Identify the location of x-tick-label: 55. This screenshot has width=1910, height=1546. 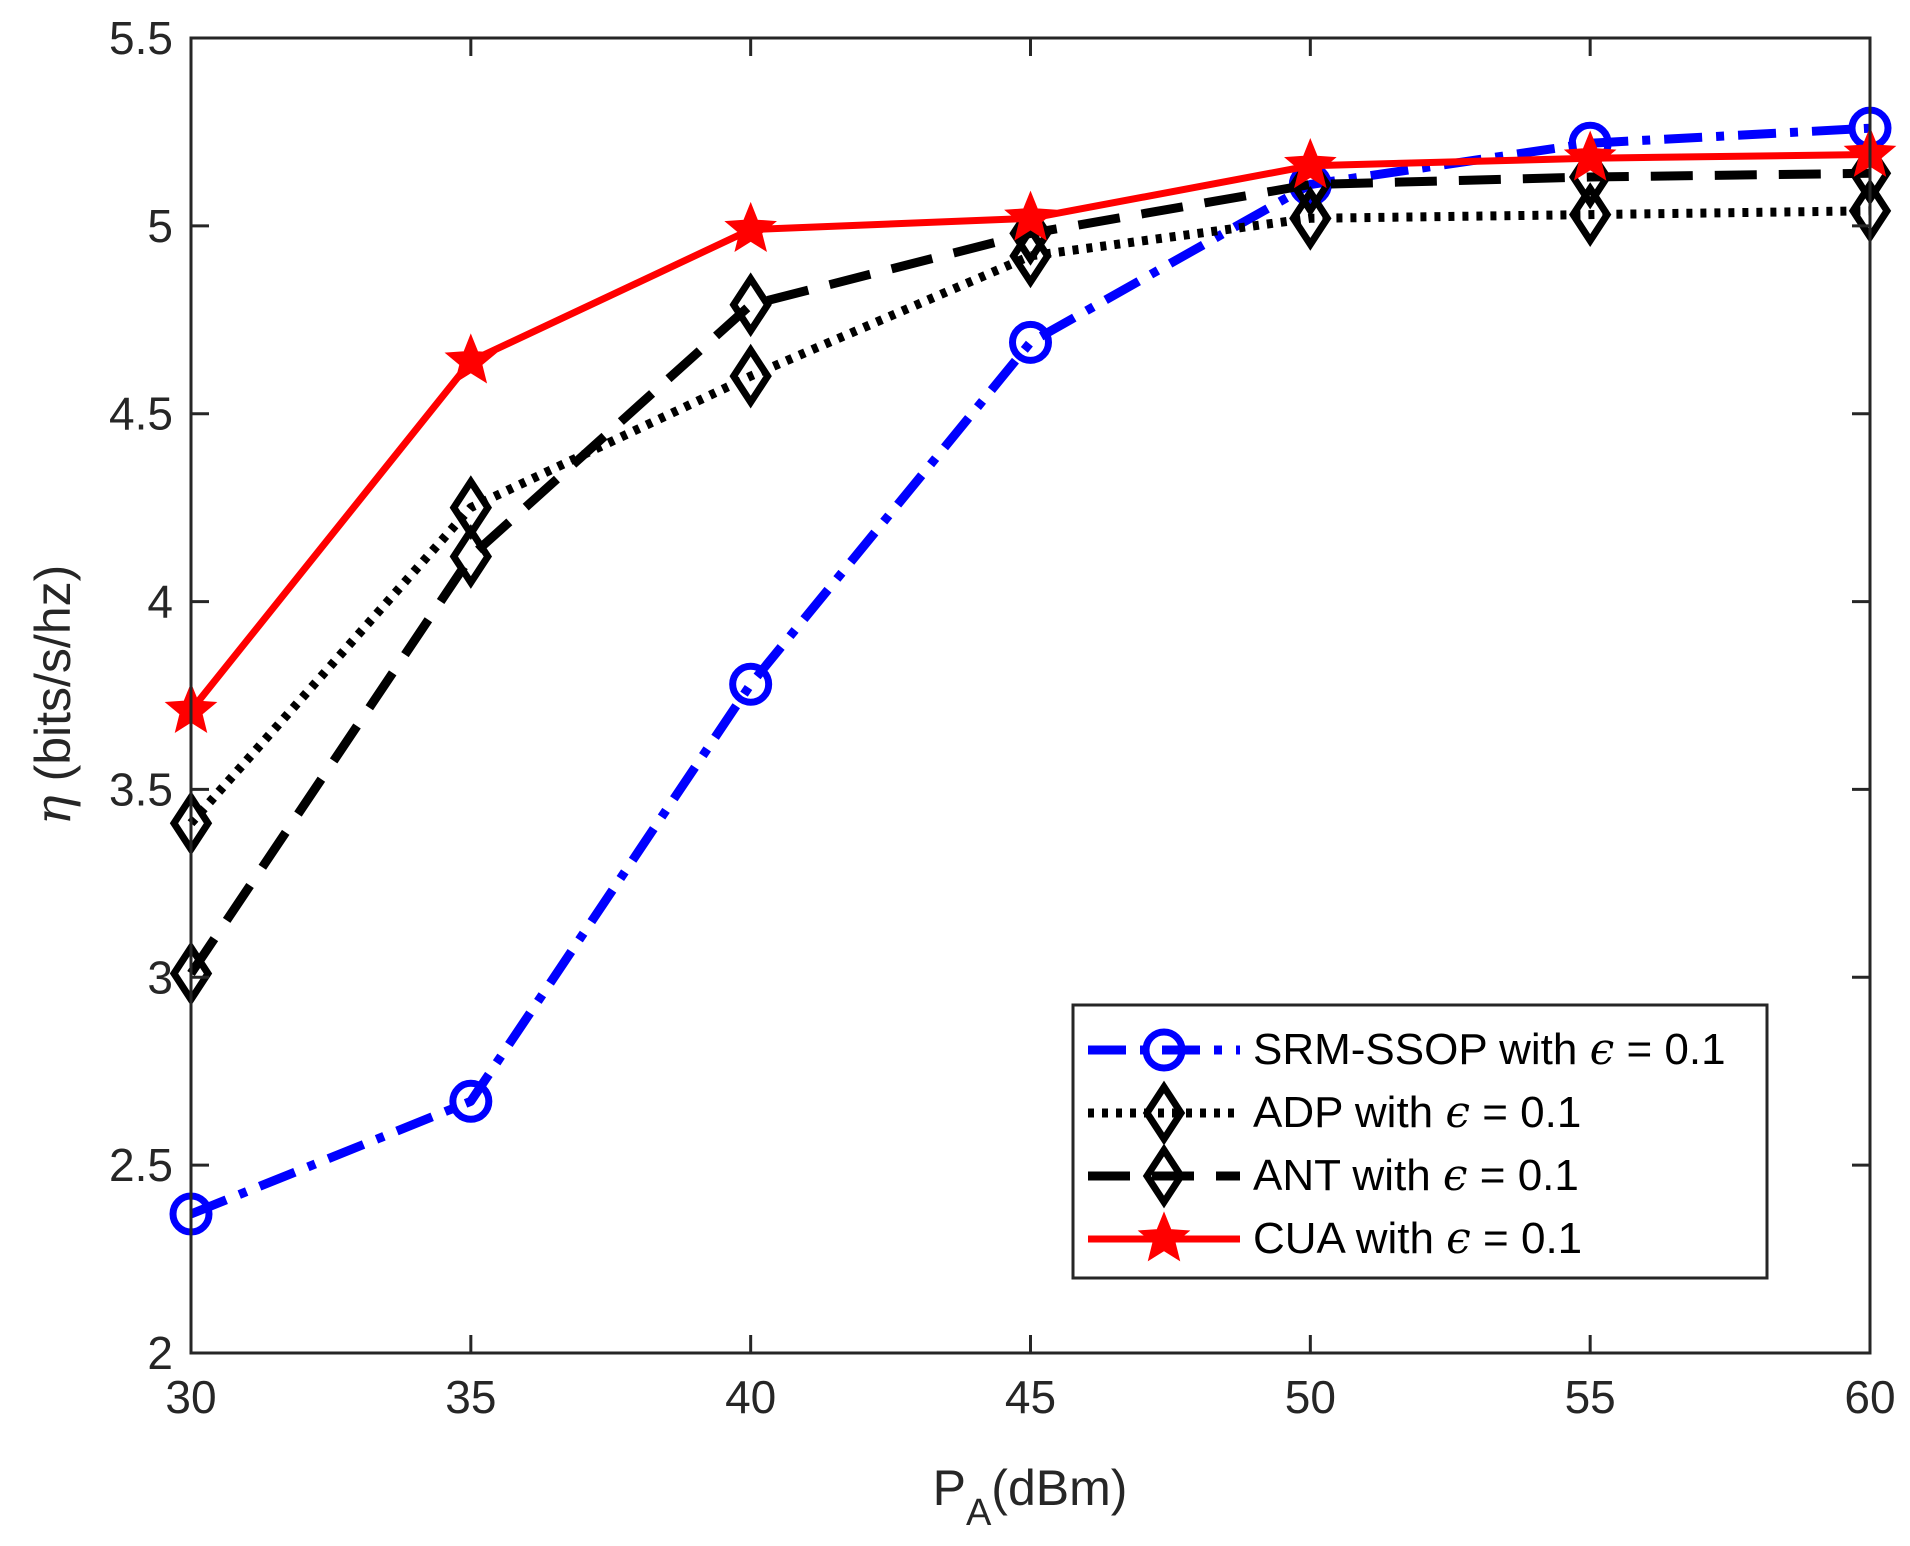
(1590, 1397).